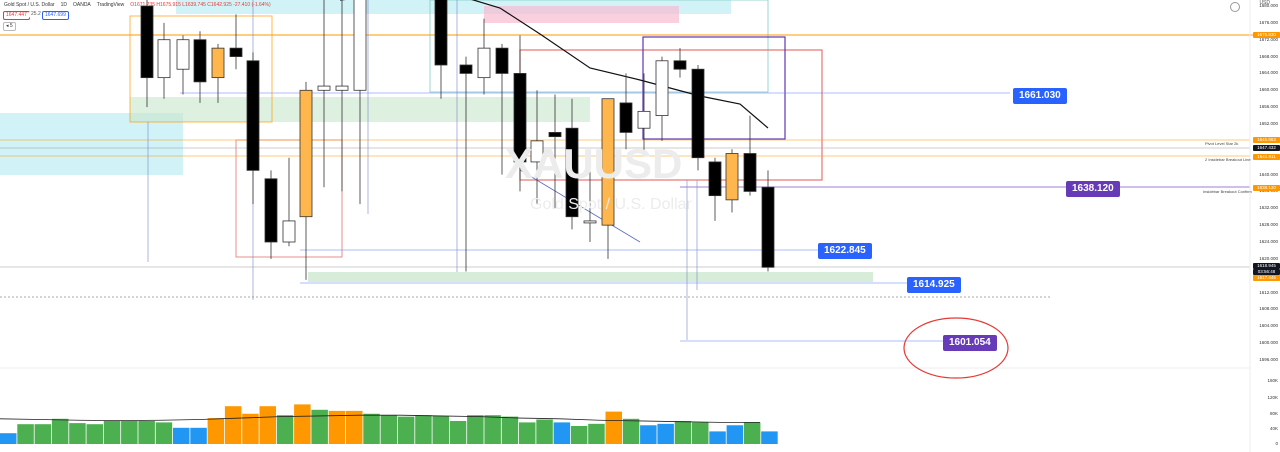 This screenshot has height=452, width=1280. I want to click on platform-label: TradingView, so click(110, 5).